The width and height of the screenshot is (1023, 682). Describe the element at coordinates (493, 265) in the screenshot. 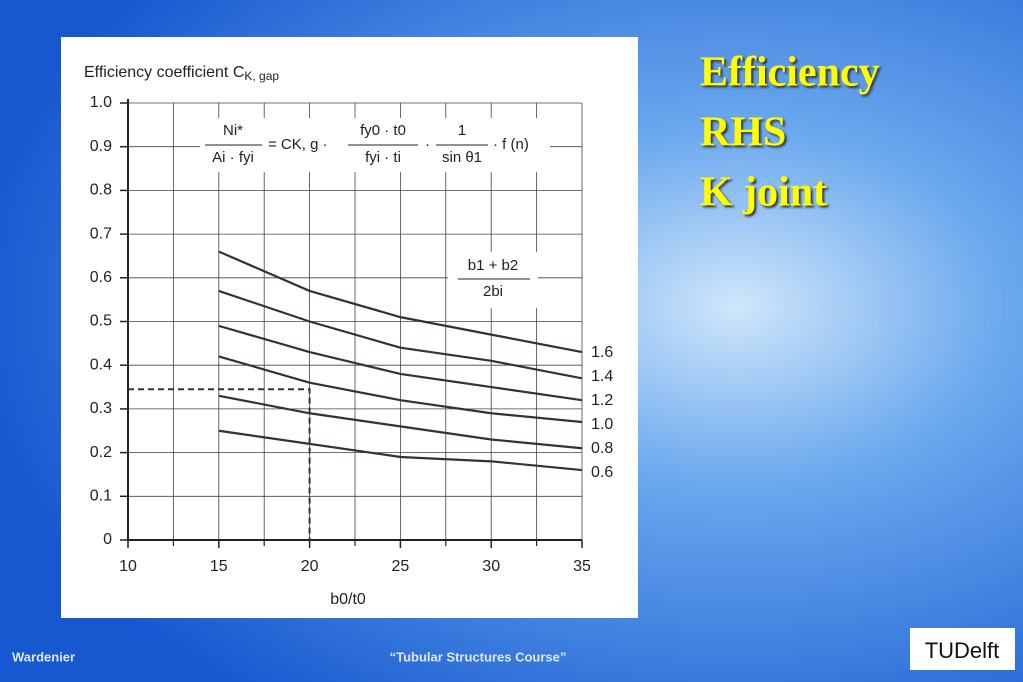

I see `legend-title: b1 + b2` at that location.